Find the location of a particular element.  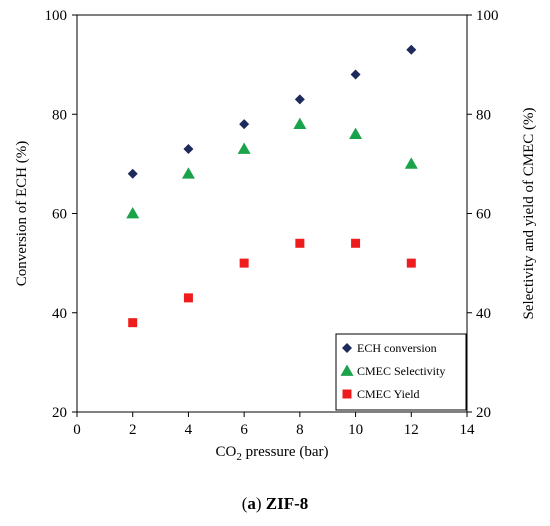

x-axis-label: CO2 pressure (bar) is located at coordinates (272, 453).